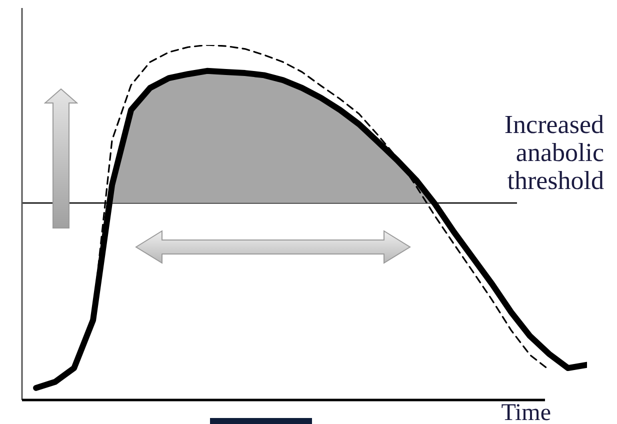  I want to click on x-axis-title: Time, so click(526, 412).